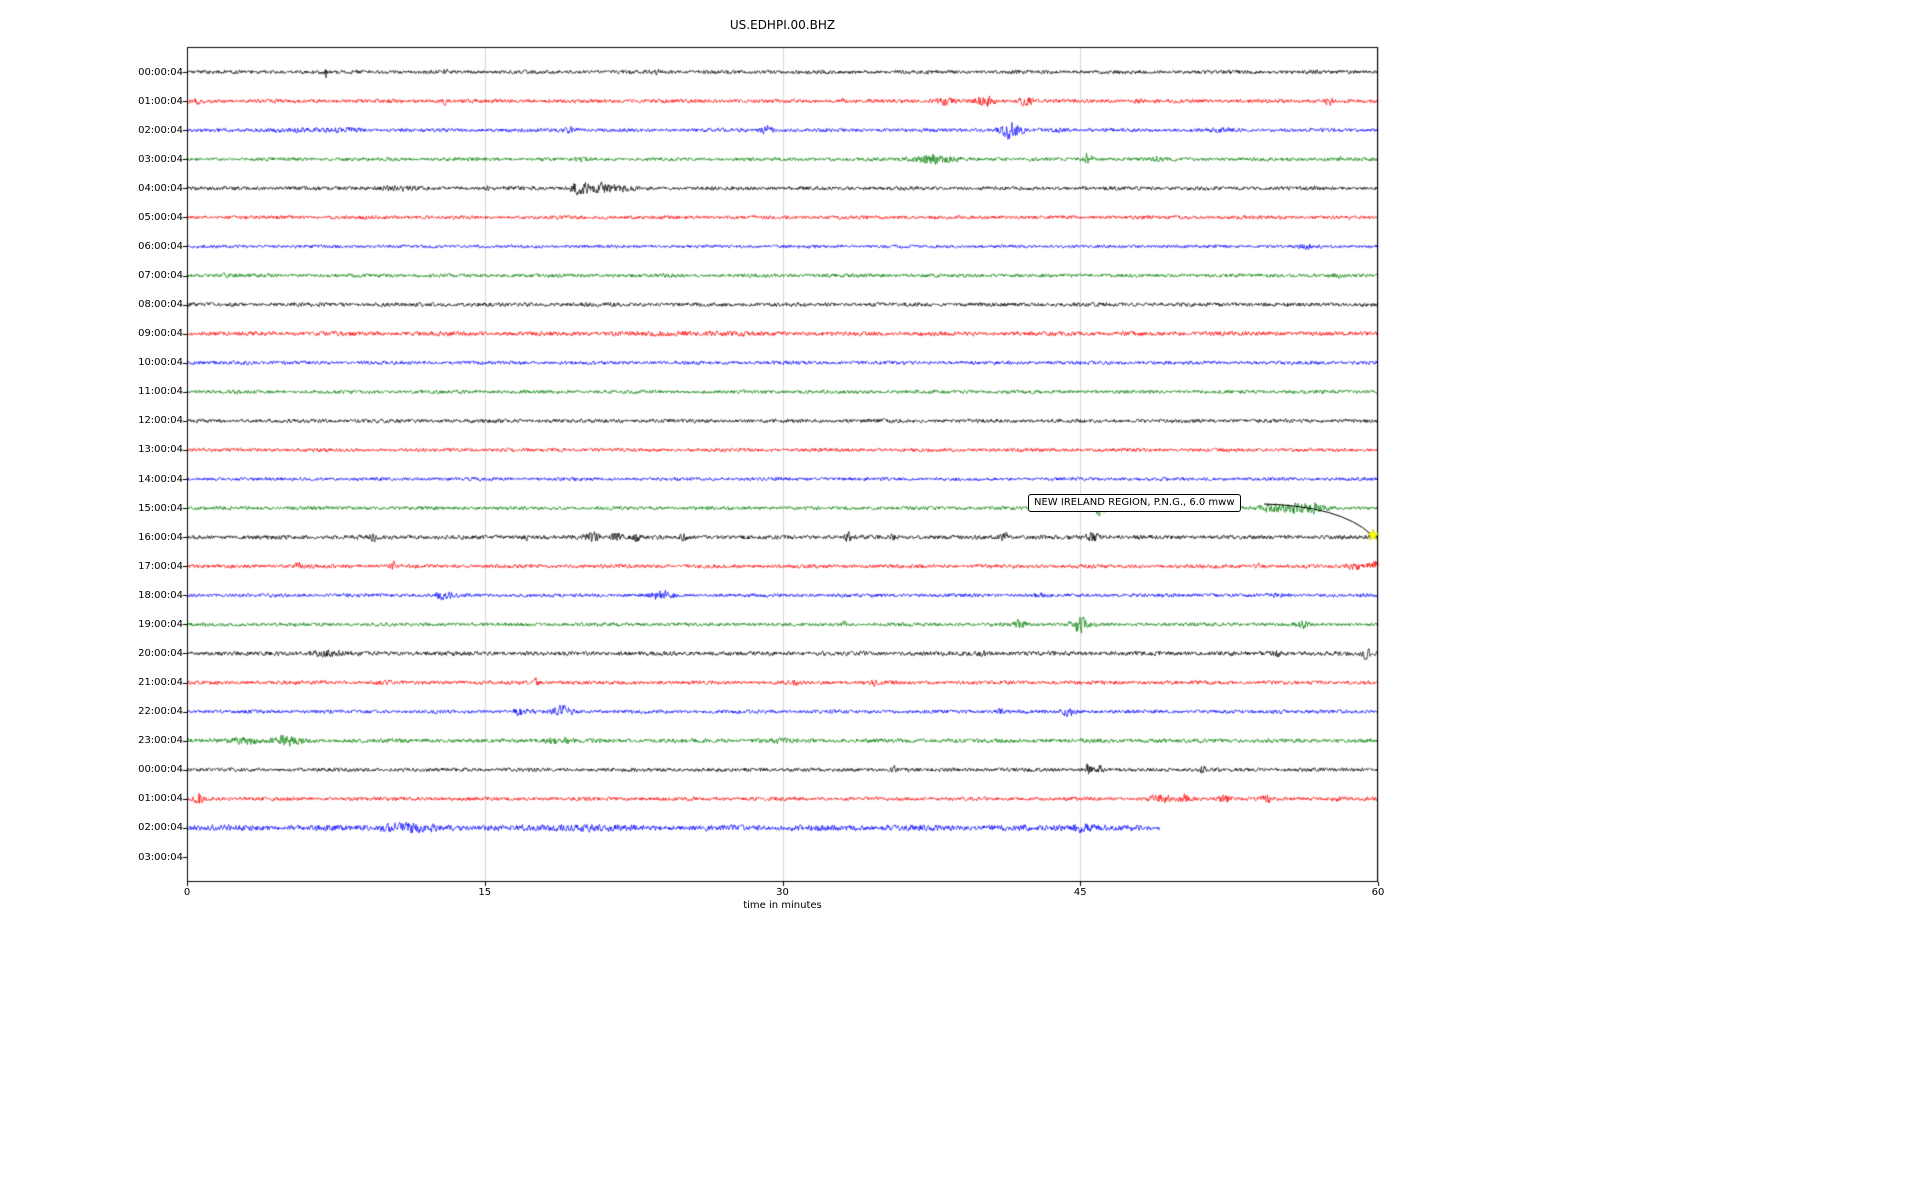  What do you see at coordinates (160, 595) in the screenshot?
I see `y-tick-label: 18:00:04` at bounding box center [160, 595].